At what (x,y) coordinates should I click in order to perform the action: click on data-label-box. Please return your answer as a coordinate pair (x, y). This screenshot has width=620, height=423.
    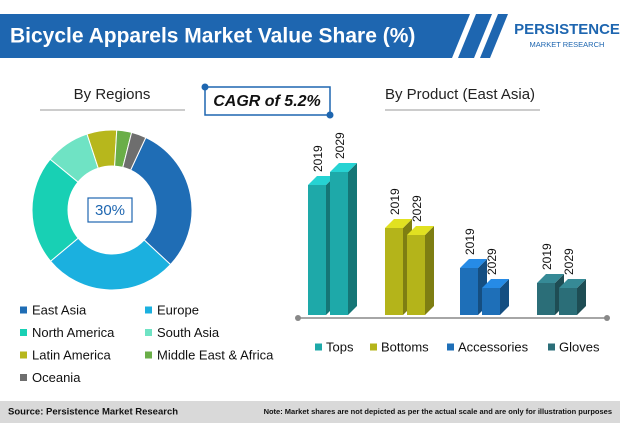
    Looking at the image, I should click on (110, 210).